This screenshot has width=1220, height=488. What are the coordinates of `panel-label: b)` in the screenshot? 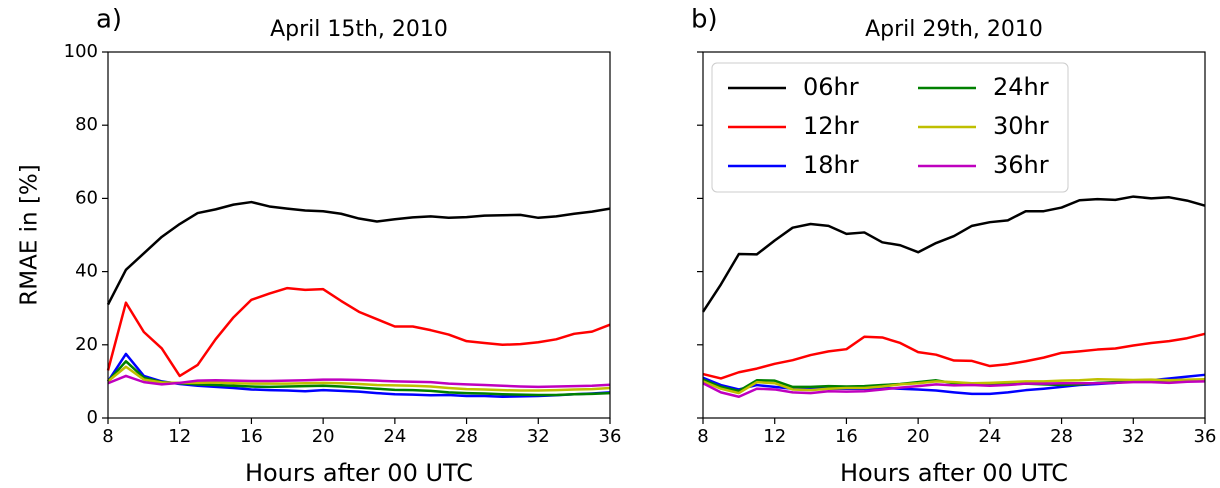 It's located at (704, 20).